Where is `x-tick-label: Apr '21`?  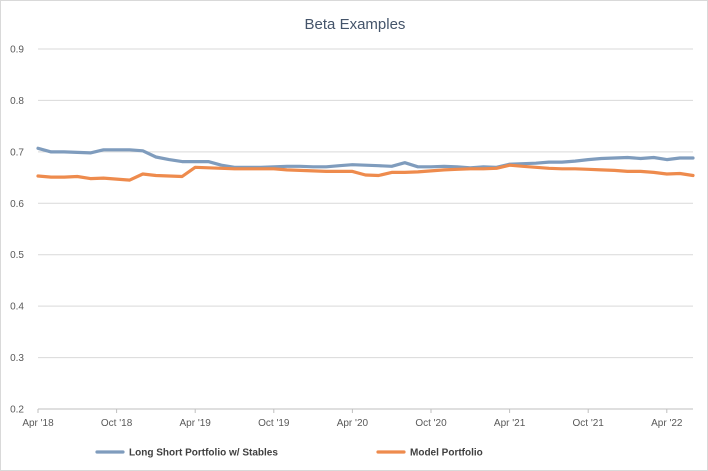 x-tick-label: Apr '21 is located at coordinates (510, 423).